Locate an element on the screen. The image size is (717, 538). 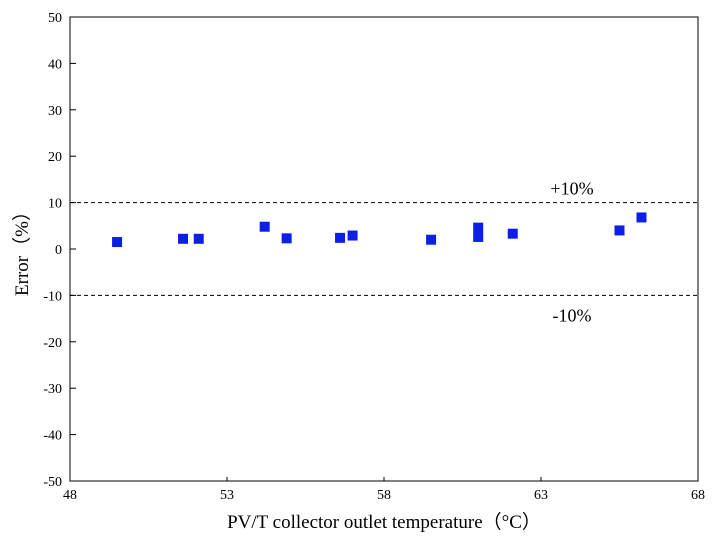
x-tick-label: 63 is located at coordinates (541, 495).